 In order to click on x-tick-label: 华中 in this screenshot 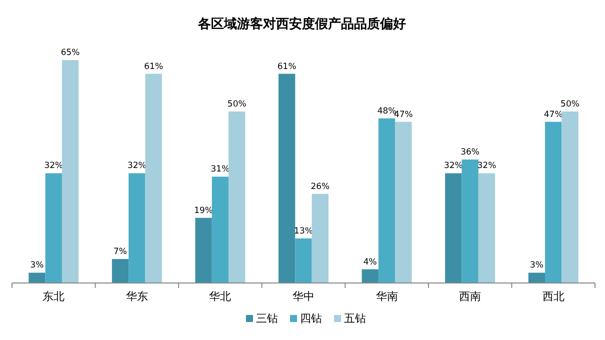, I will do `click(303, 296)`.